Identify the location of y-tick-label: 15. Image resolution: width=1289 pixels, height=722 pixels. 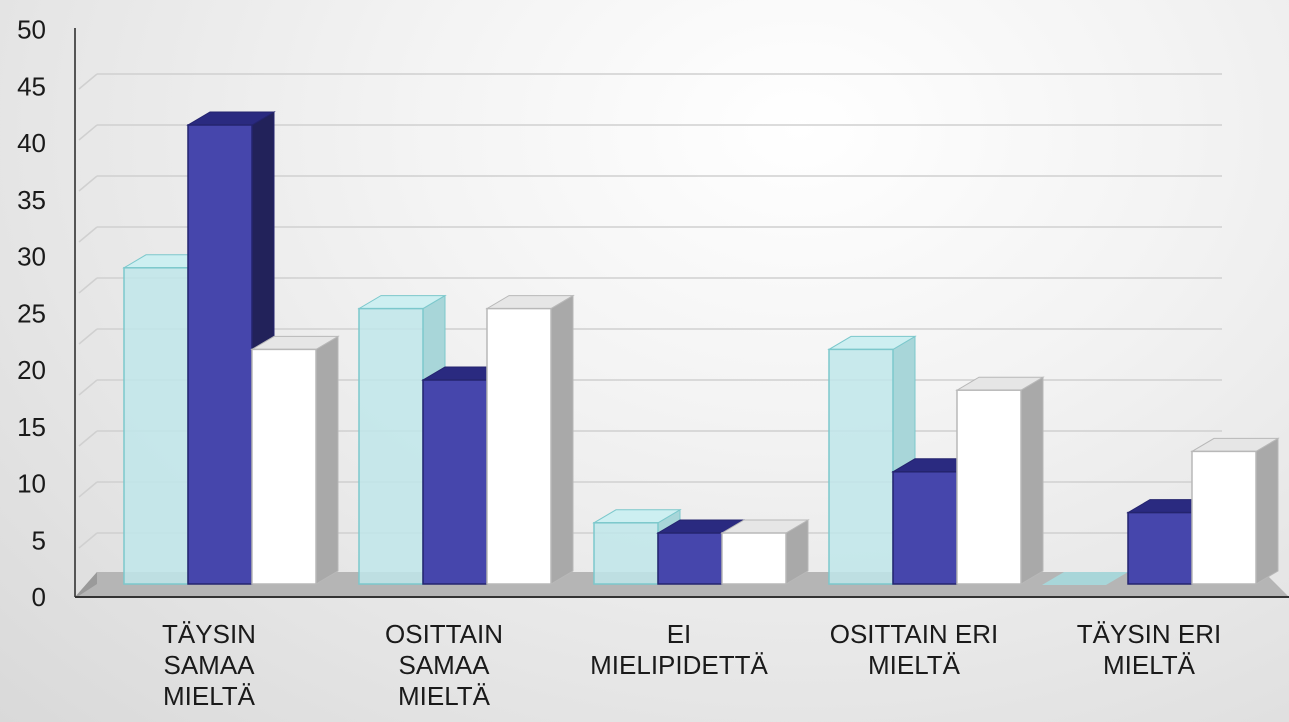
(31, 427).